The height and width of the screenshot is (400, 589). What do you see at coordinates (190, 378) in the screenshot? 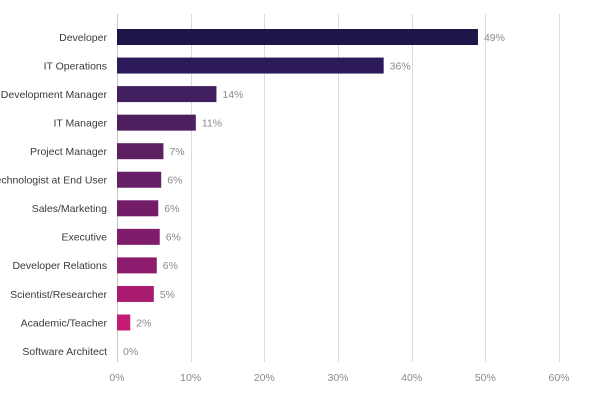
I see `x-tick-label: 10%` at bounding box center [190, 378].